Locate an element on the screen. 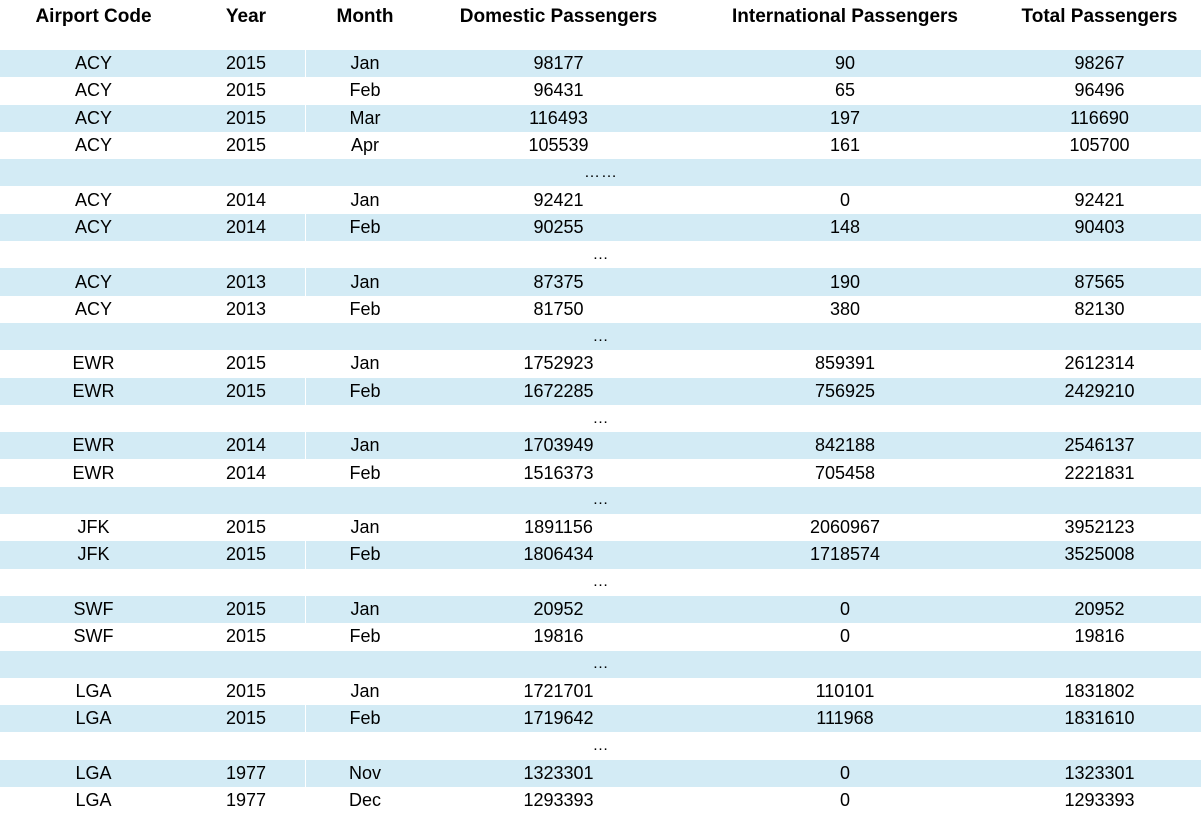  month-cell: Dec is located at coordinates (364, 800).